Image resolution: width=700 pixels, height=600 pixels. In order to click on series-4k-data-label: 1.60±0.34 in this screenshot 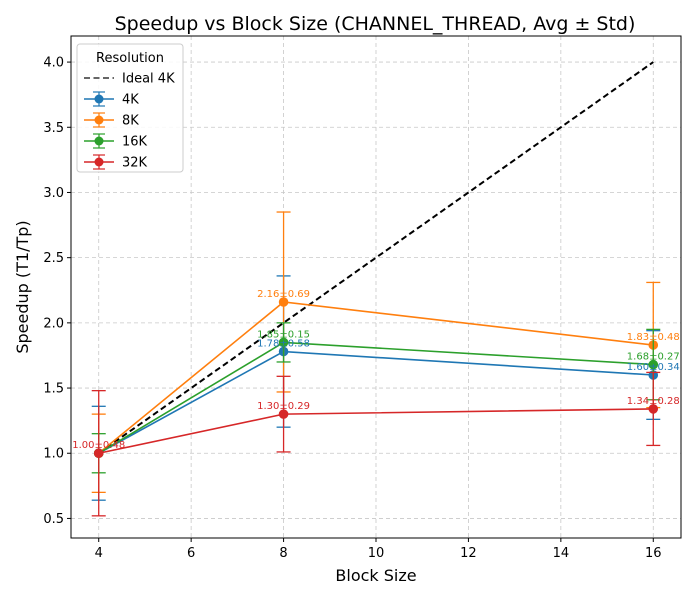, I will do `click(653, 367)`.